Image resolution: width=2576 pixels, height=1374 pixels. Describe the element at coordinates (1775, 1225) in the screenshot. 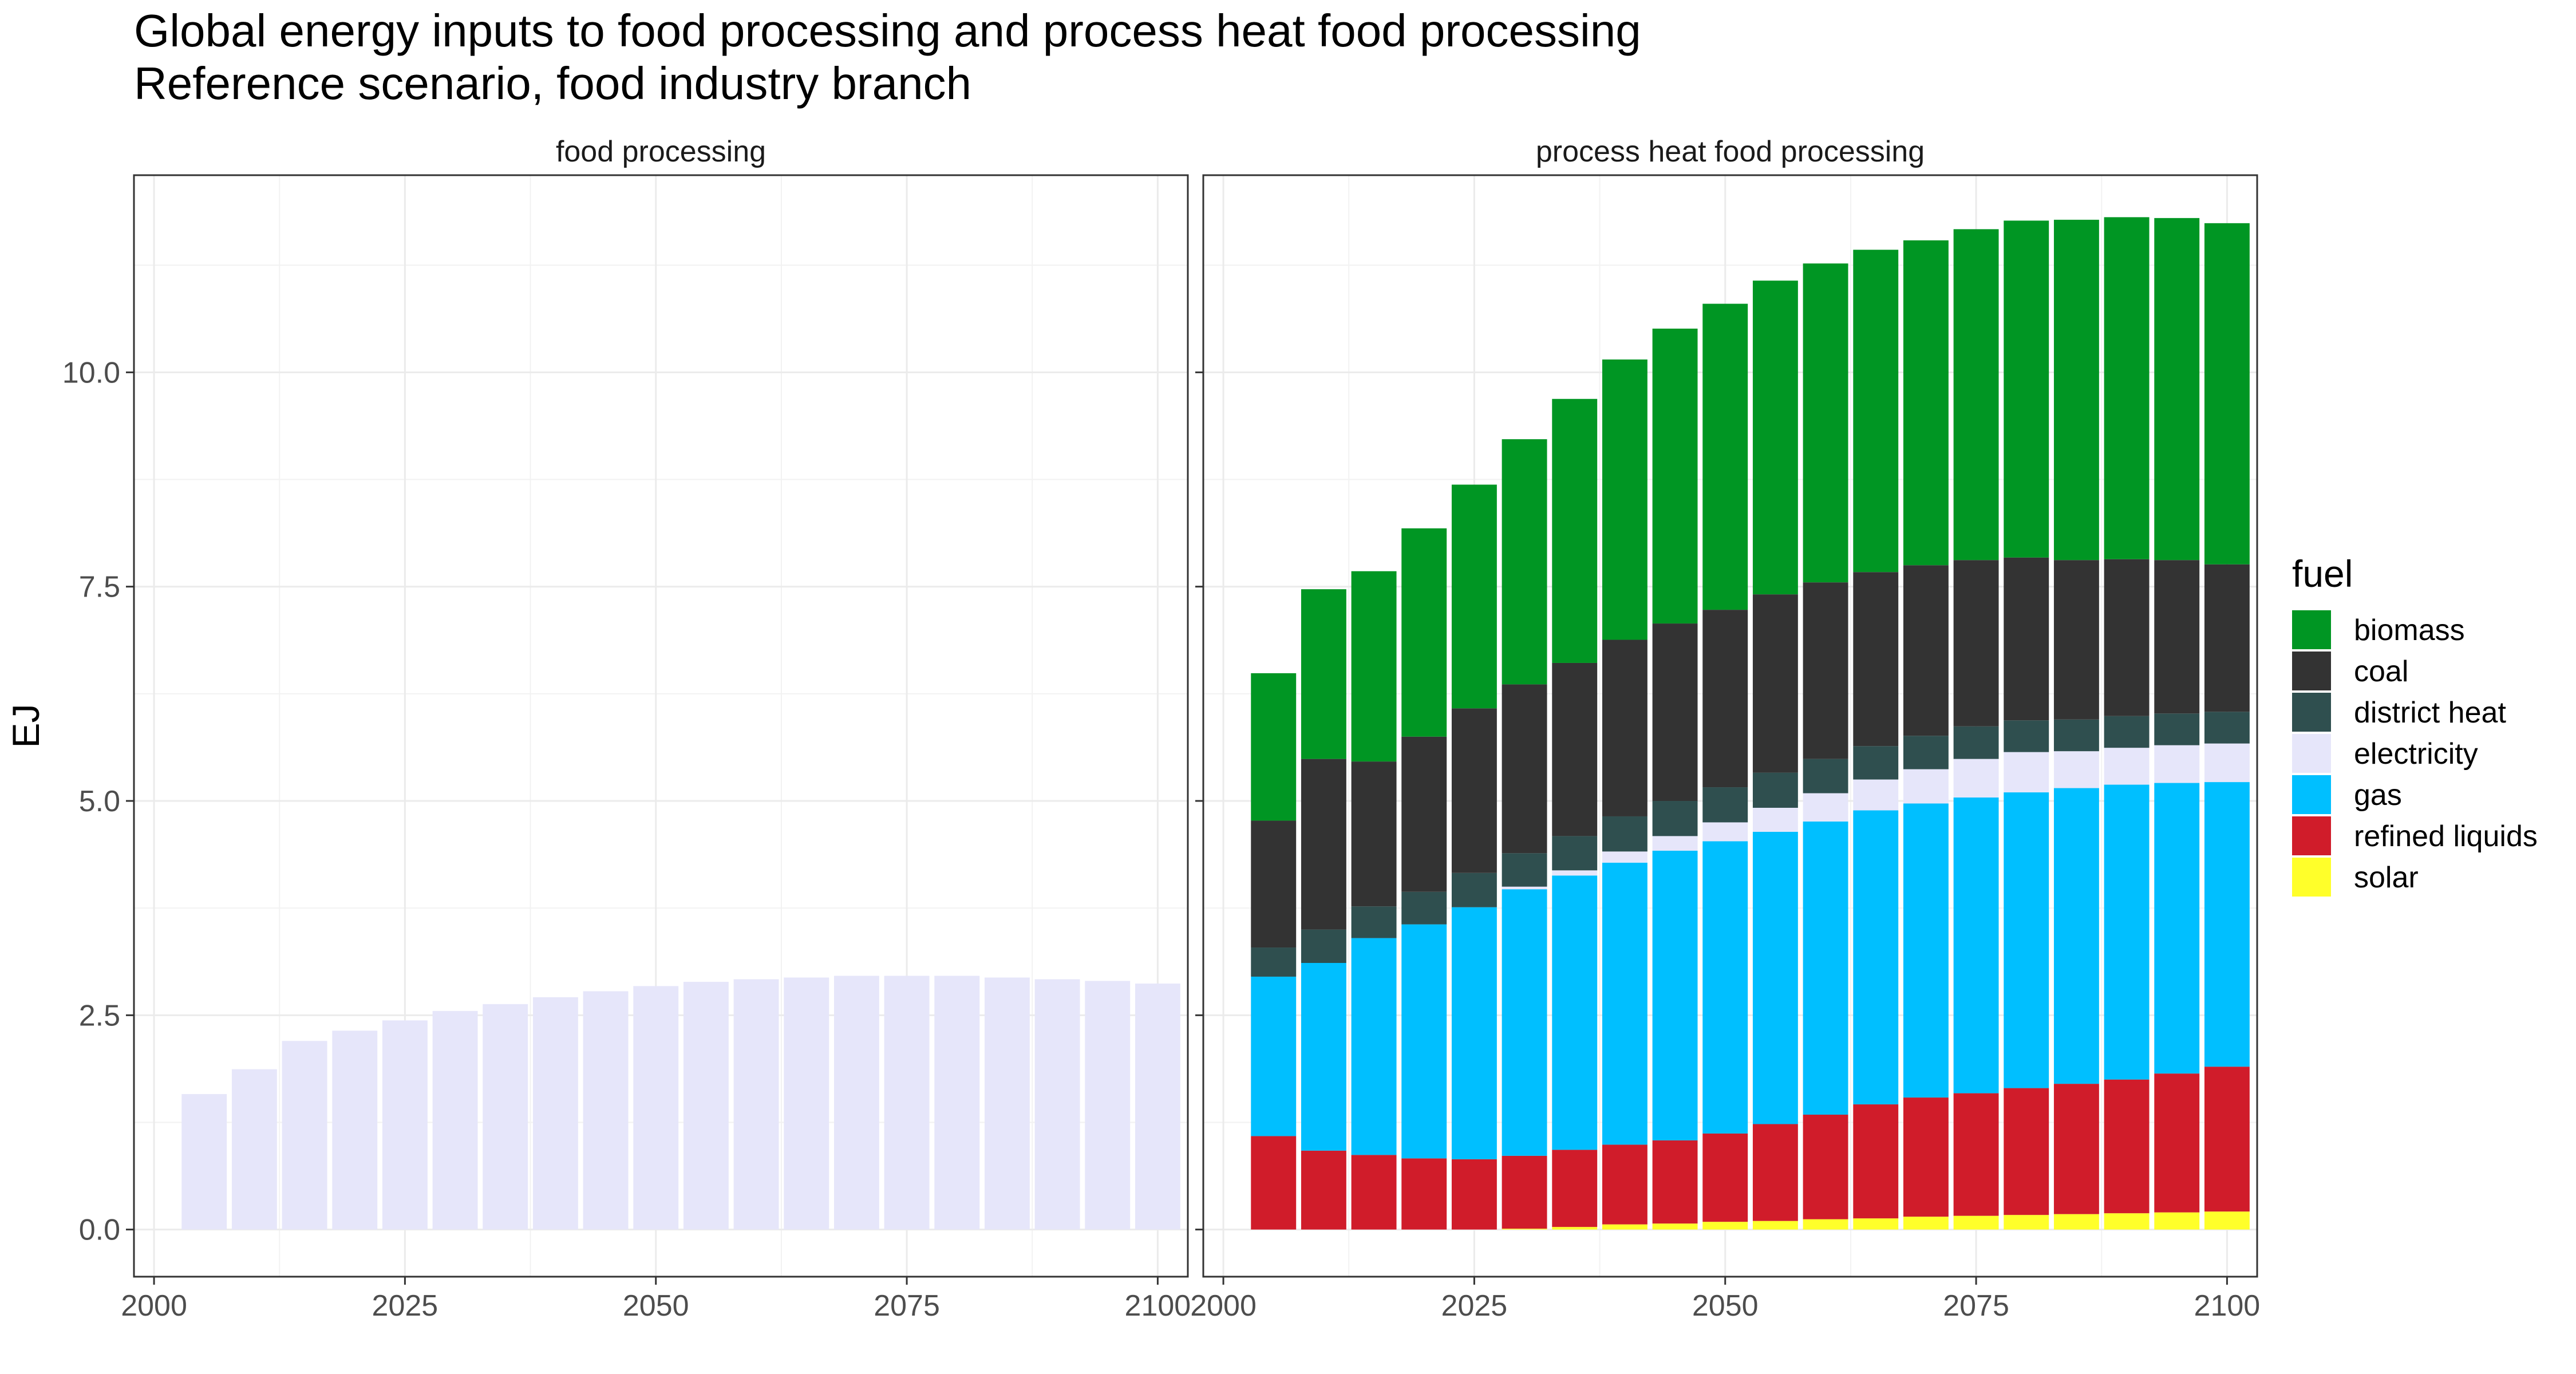

I see `bar-solar-2055` at that location.